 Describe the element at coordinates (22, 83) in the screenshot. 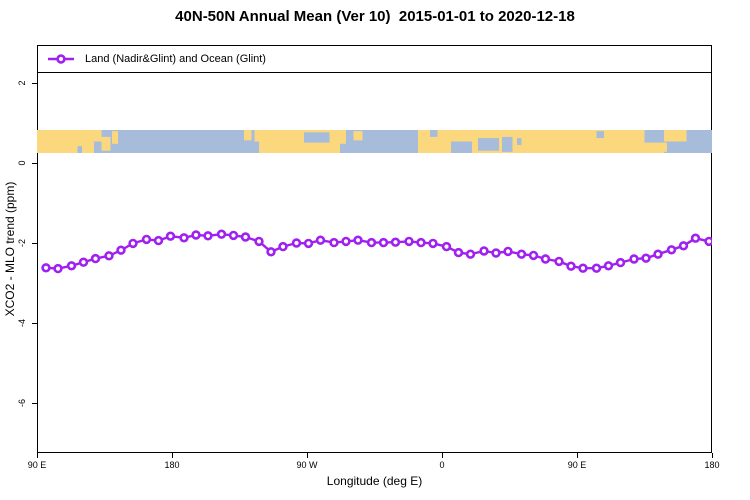

I see `y-axis-tick-label: 2` at that location.